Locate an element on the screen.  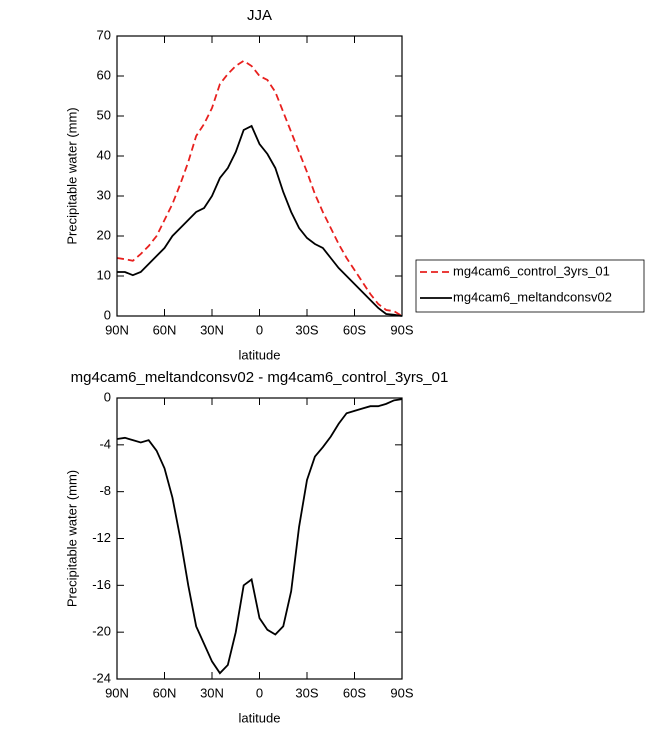
y-tick-label: 30 is located at coordinates (104, 194).